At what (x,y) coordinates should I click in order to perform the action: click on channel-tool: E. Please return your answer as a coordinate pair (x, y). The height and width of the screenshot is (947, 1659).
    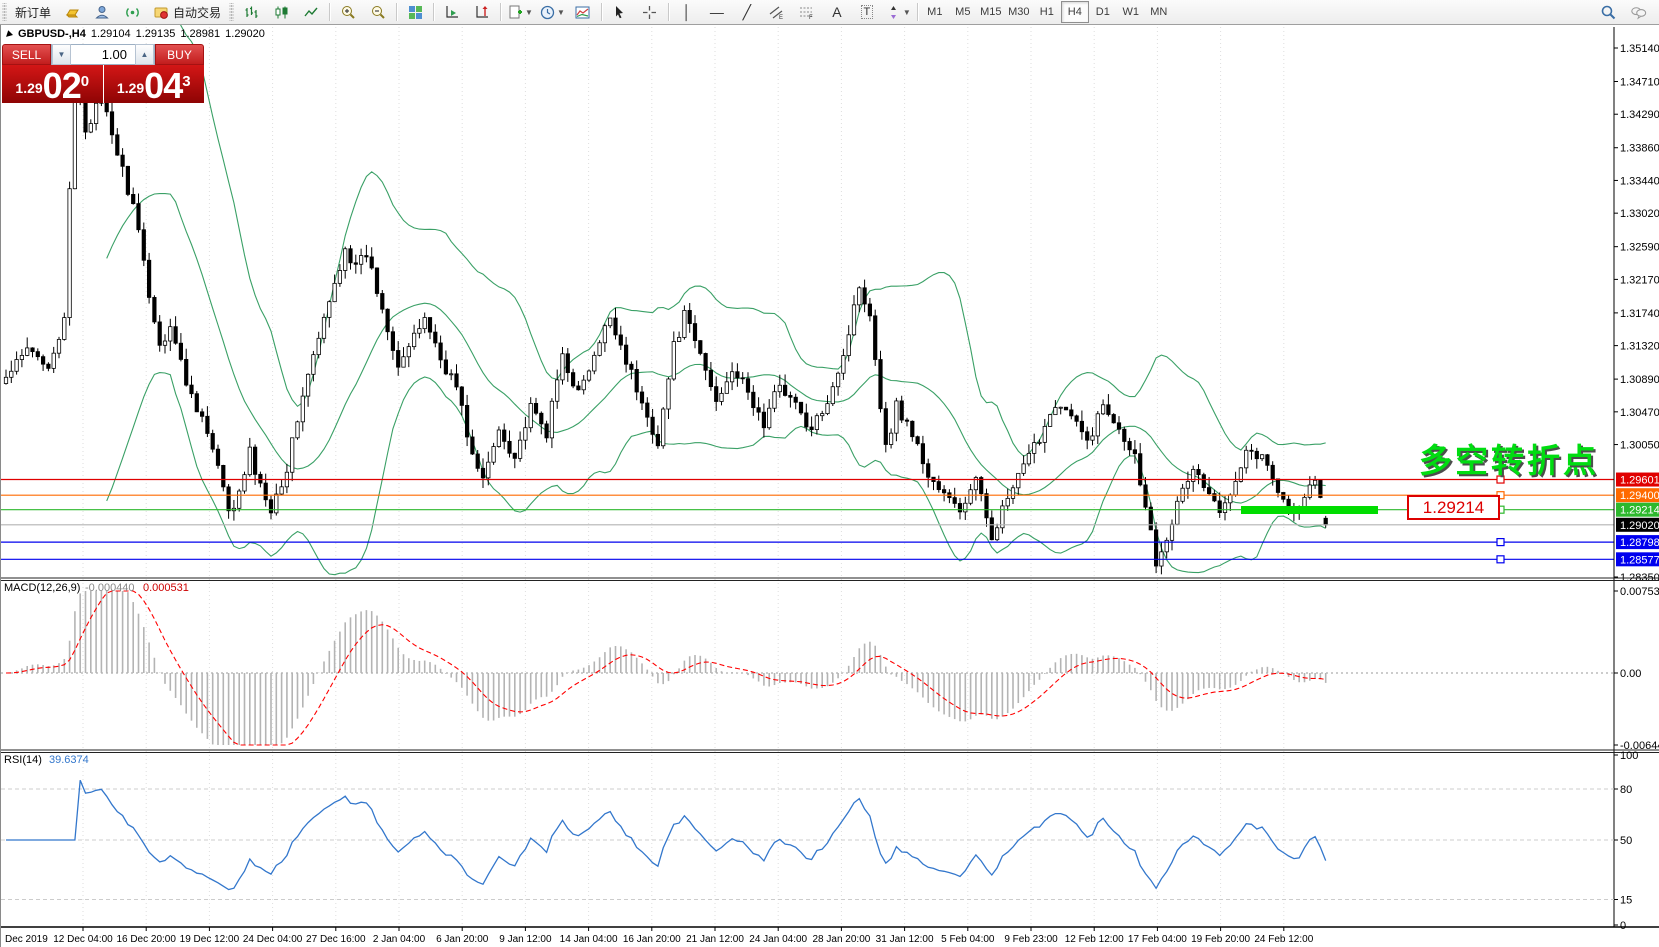
    Looking at the image, I should click on (777, 12).